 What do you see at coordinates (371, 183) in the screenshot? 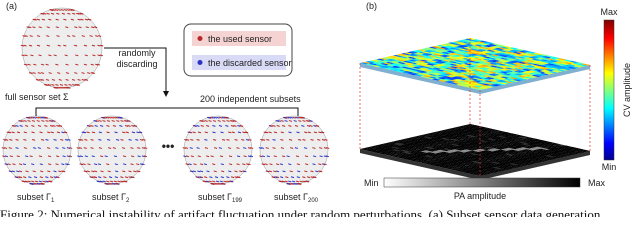
I see `pa-min: Min` at bounding box center [371, 183].